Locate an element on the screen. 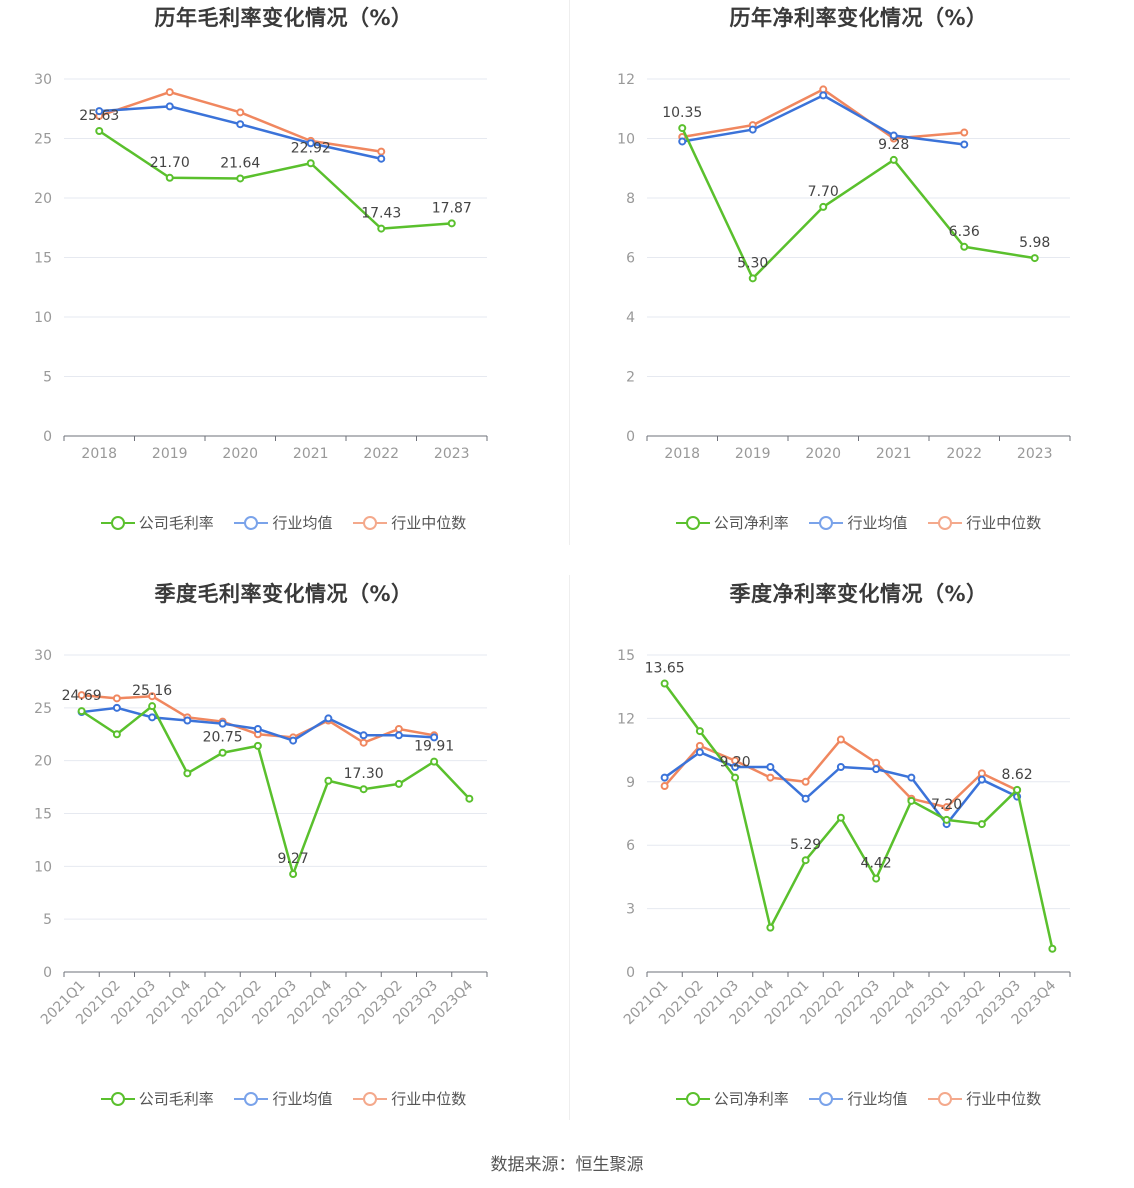 The image size is (1134, 1188). data-label: 5.98 is located at coordinates (1034, 243).